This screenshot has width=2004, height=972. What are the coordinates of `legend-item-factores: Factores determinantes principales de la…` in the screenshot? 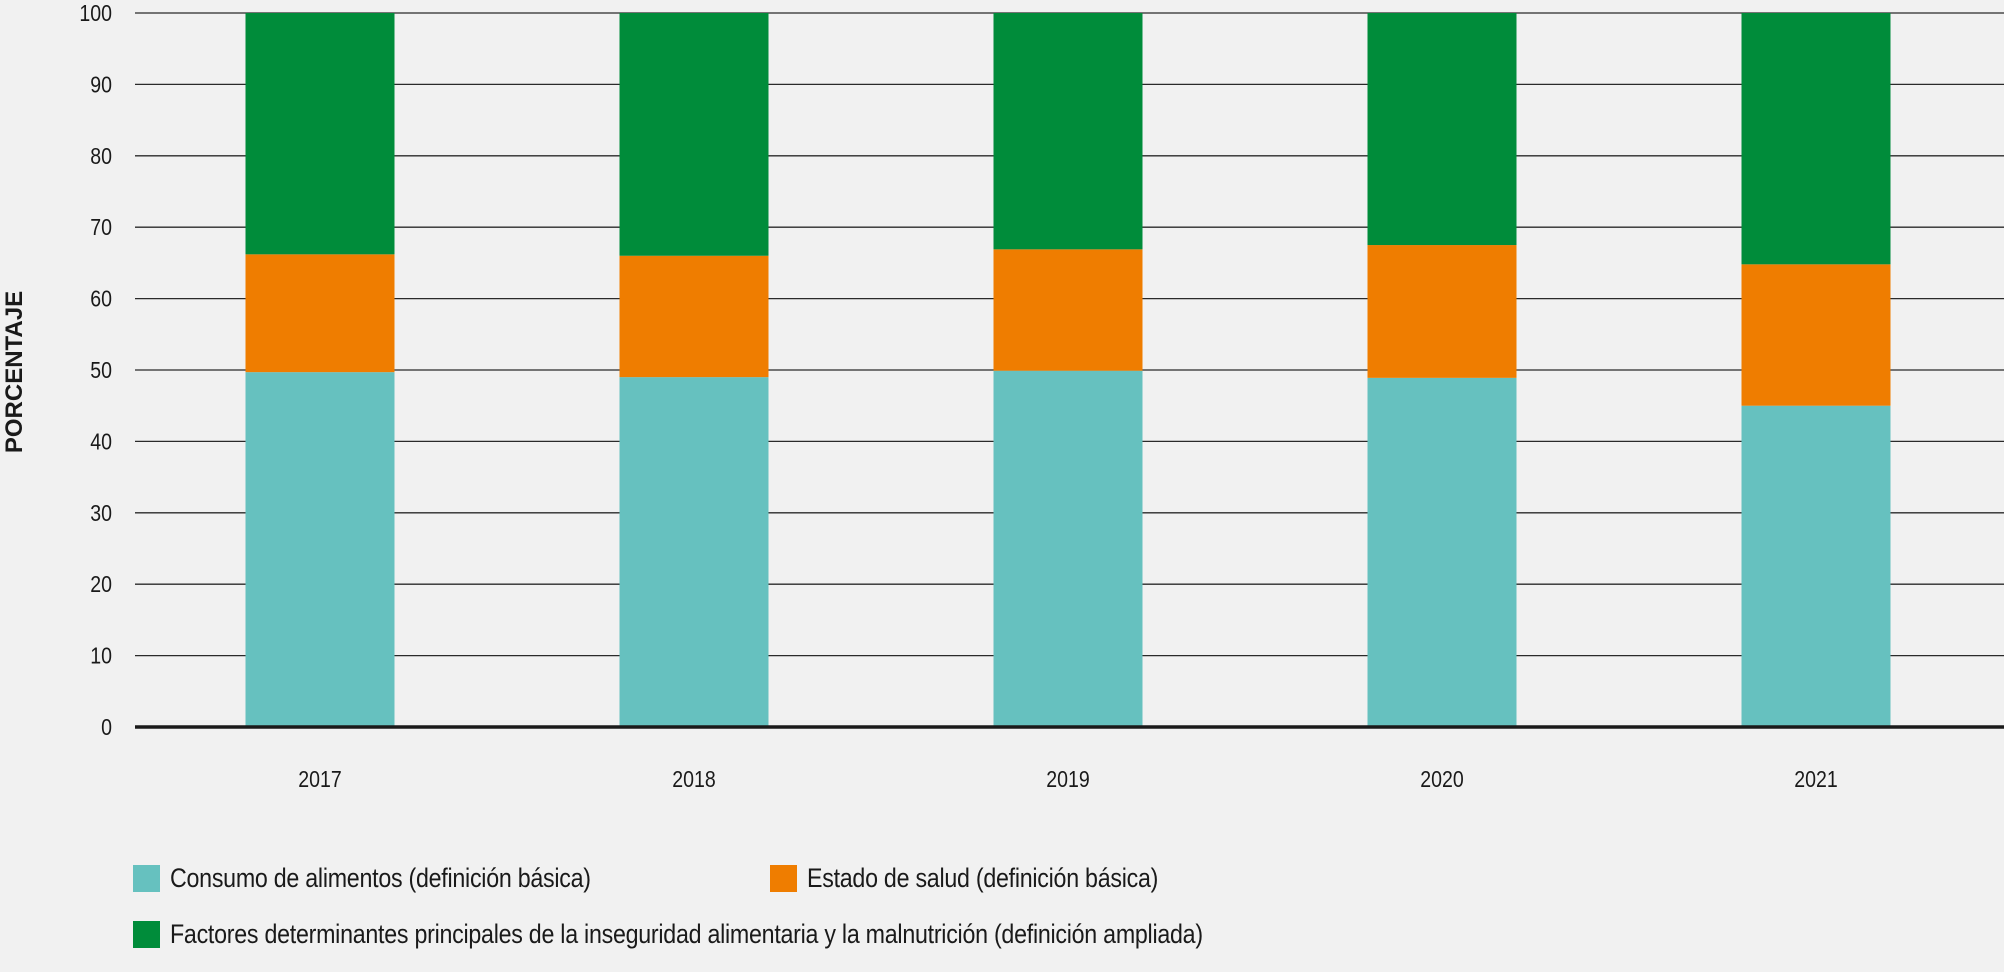 It's located at (752, 934).